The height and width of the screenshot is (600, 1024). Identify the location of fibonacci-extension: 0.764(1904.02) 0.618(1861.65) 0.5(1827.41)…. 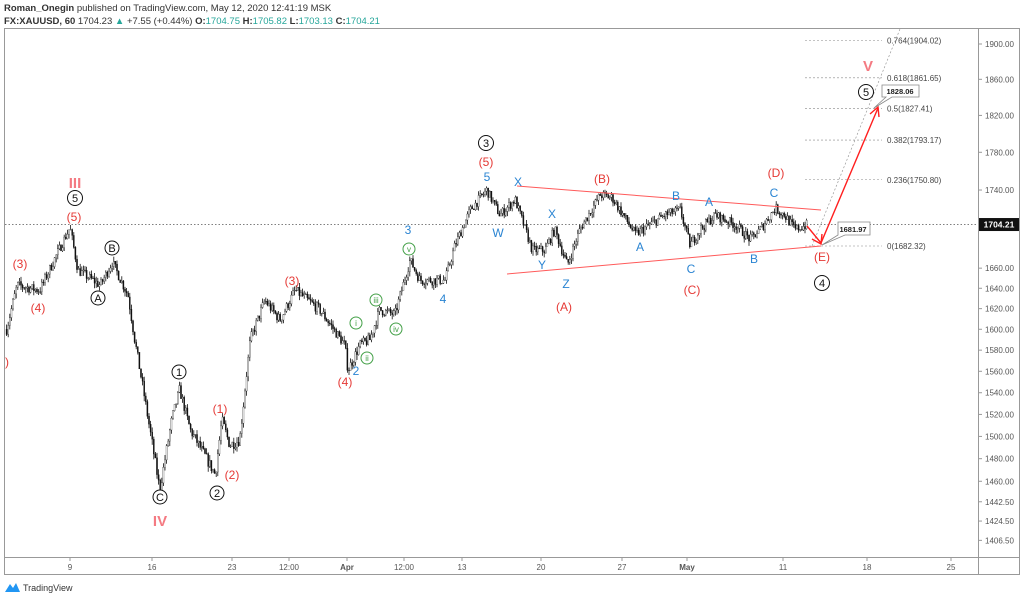
(873, 143).